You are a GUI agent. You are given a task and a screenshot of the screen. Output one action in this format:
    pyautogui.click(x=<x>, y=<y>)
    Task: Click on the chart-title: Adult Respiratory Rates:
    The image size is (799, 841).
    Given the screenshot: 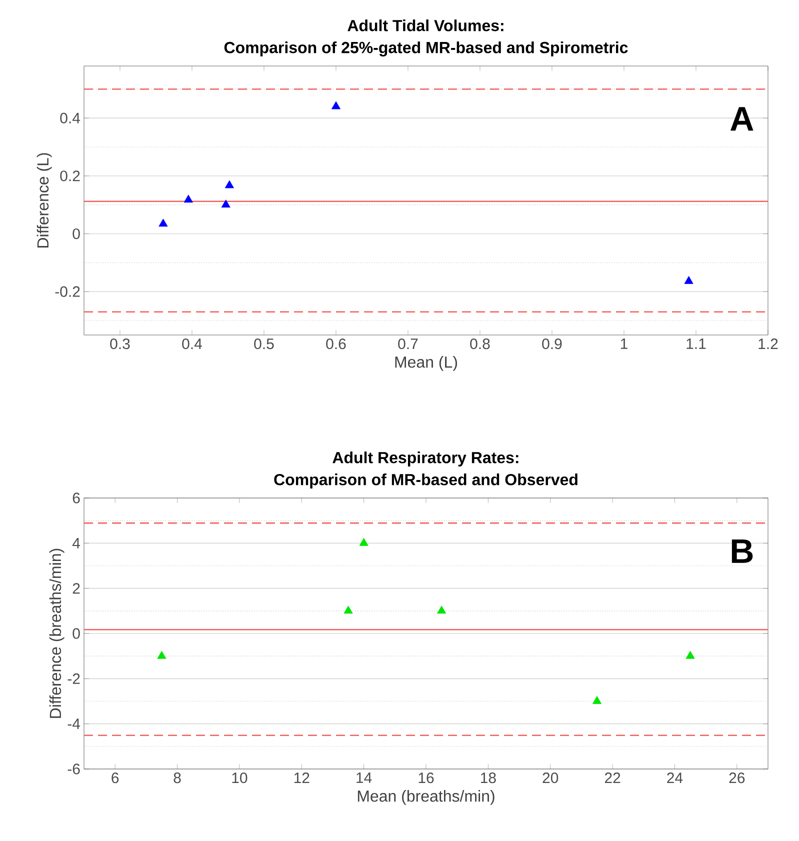 What is the action you would take?
    pyautogui.click(x=425, y=459)
    